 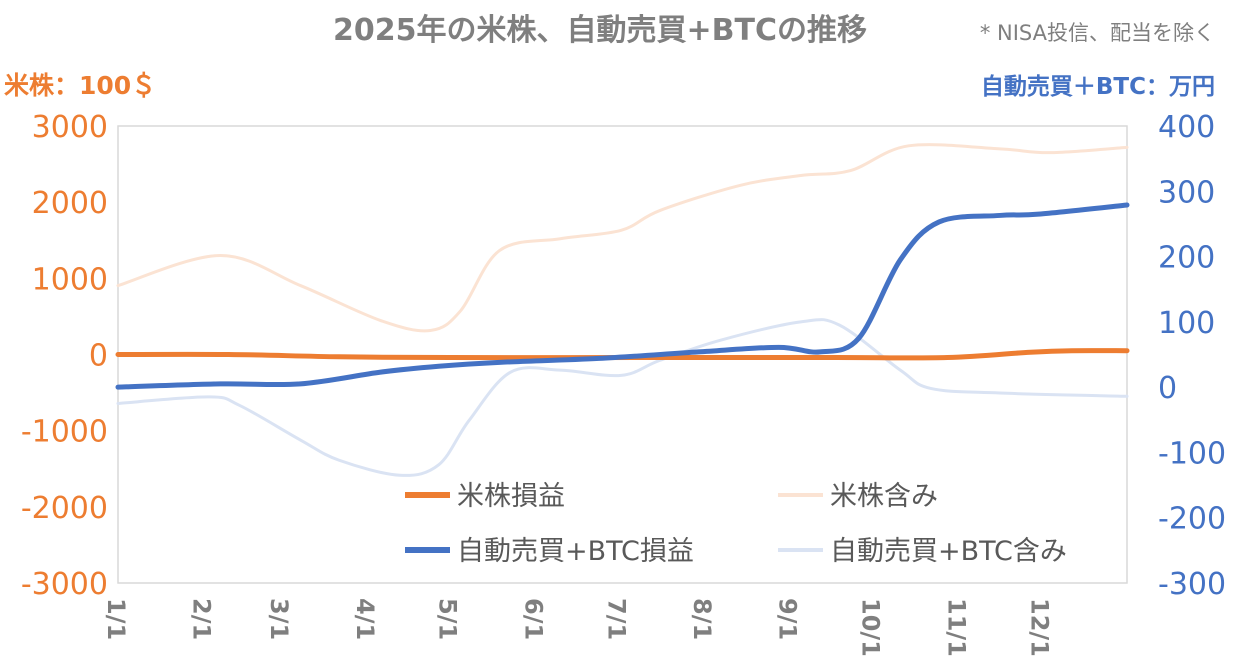 What do you see at coordinates (575, 551) in the screenshot?
I see `legend-label: 自動売買+BTC損益` at bounding box center [575, 551].